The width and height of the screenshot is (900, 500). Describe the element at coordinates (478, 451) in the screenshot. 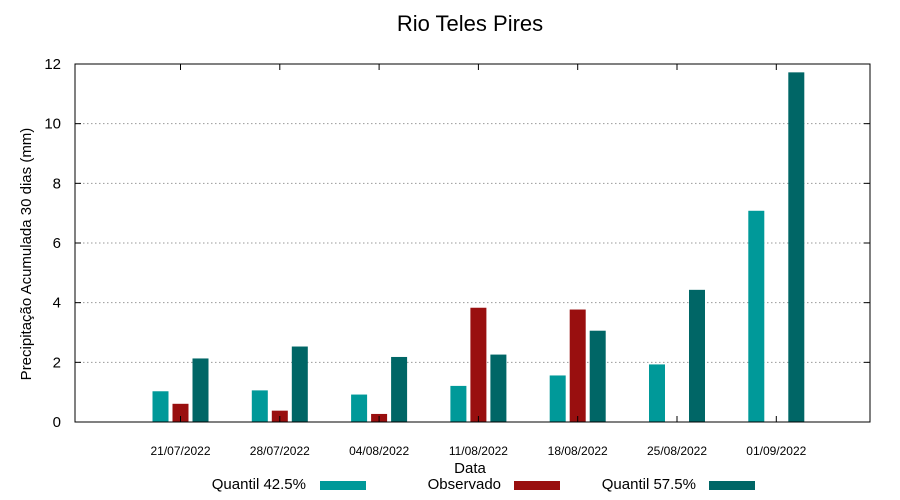

I see `x-tick-label: 11/08/2022` at that location.